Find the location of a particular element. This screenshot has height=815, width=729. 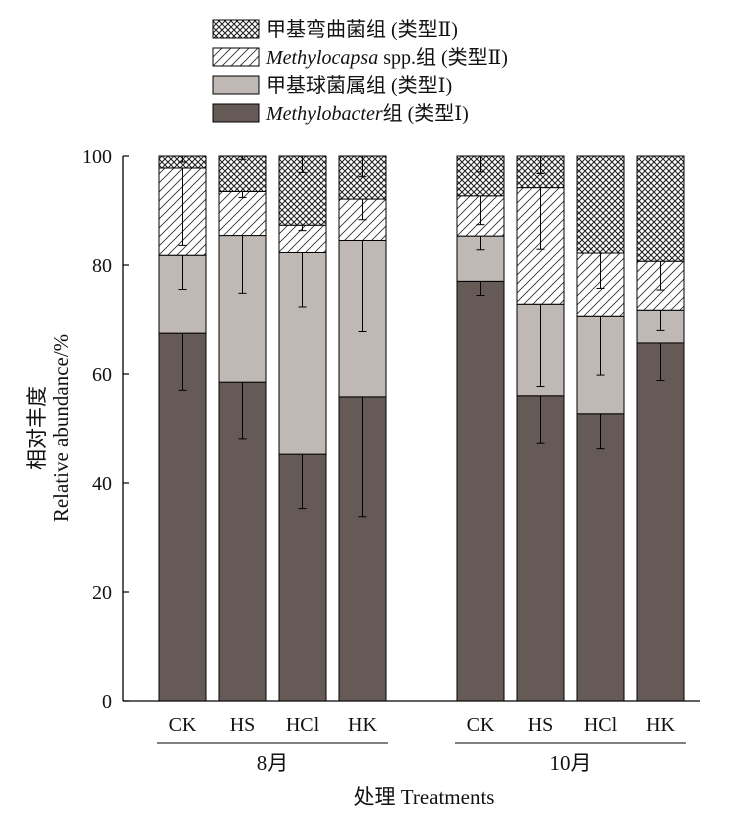

legend-item: Methylobacter组 (类型Ⅰ) is located at coordinates (340, 113).